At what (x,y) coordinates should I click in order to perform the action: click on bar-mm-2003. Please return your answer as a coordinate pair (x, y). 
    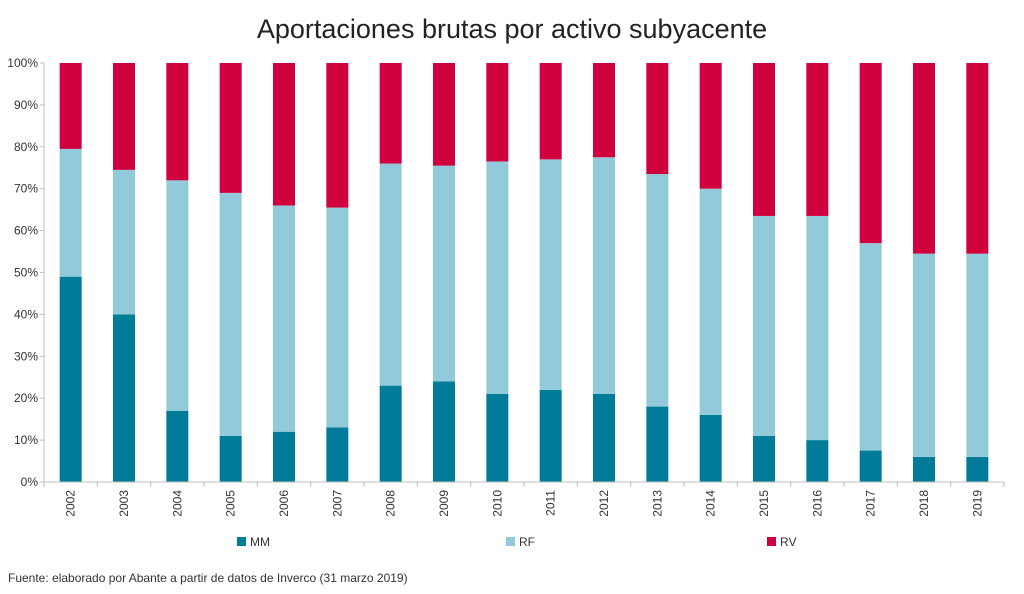
    Looking at the image, I should click on (124, 398).